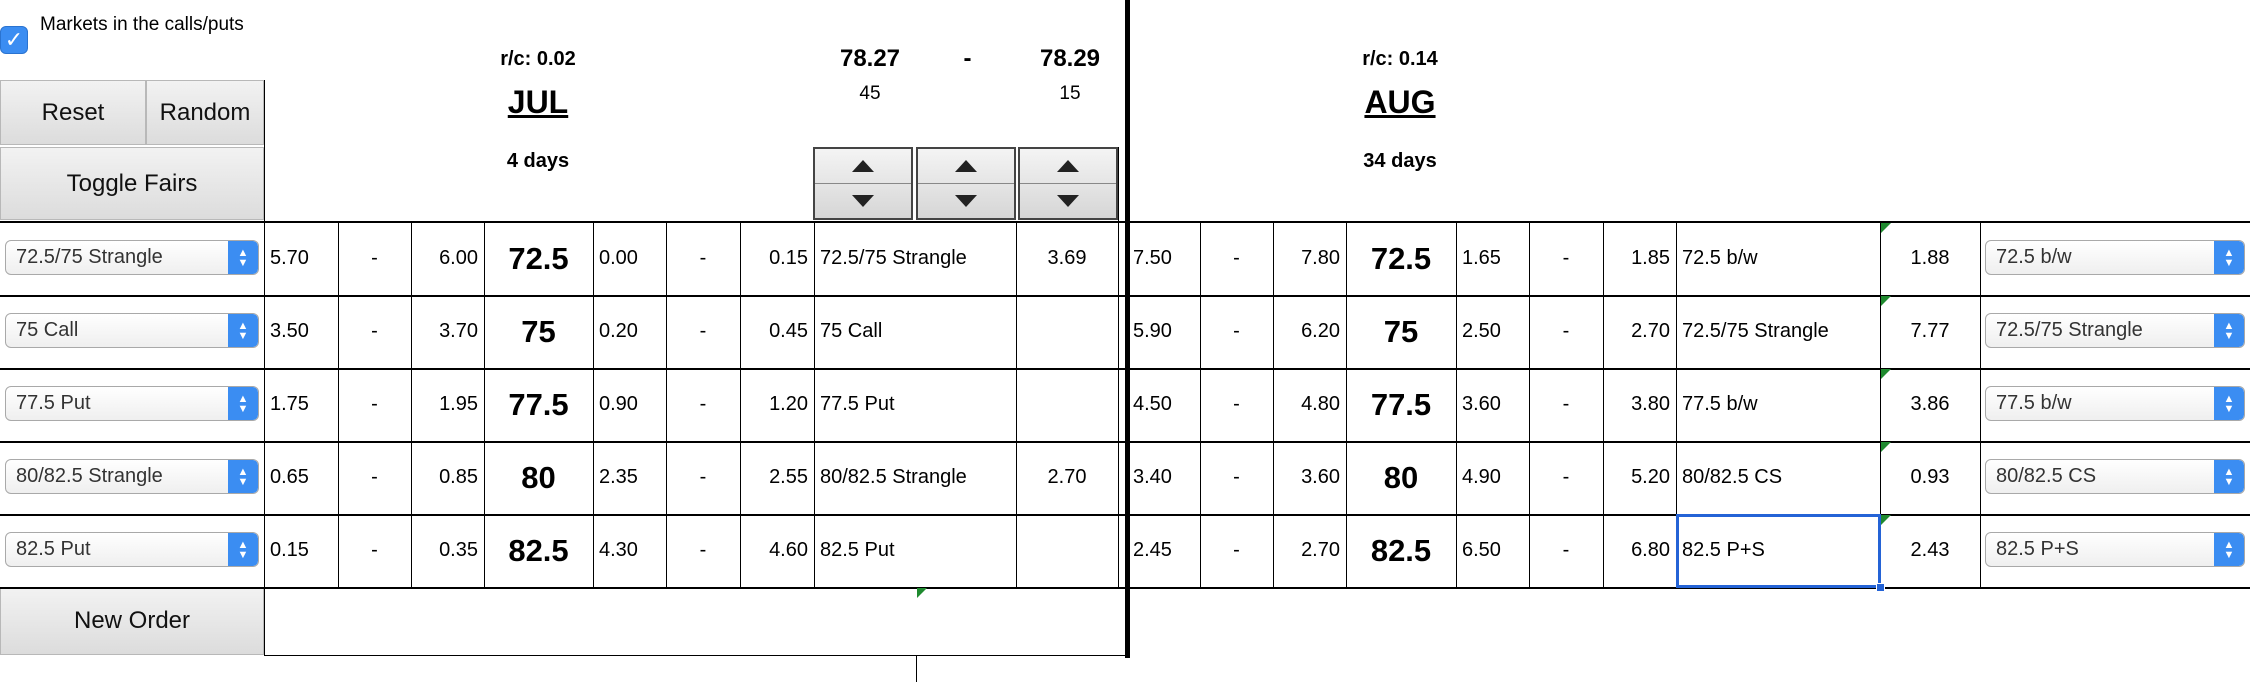 The width and height of the screenshot is (2250, 682). What do you see at coordinates (1070, 58) in the screenshot?
I see `future-ask: 78.29` at bounding box center [1070, 58].